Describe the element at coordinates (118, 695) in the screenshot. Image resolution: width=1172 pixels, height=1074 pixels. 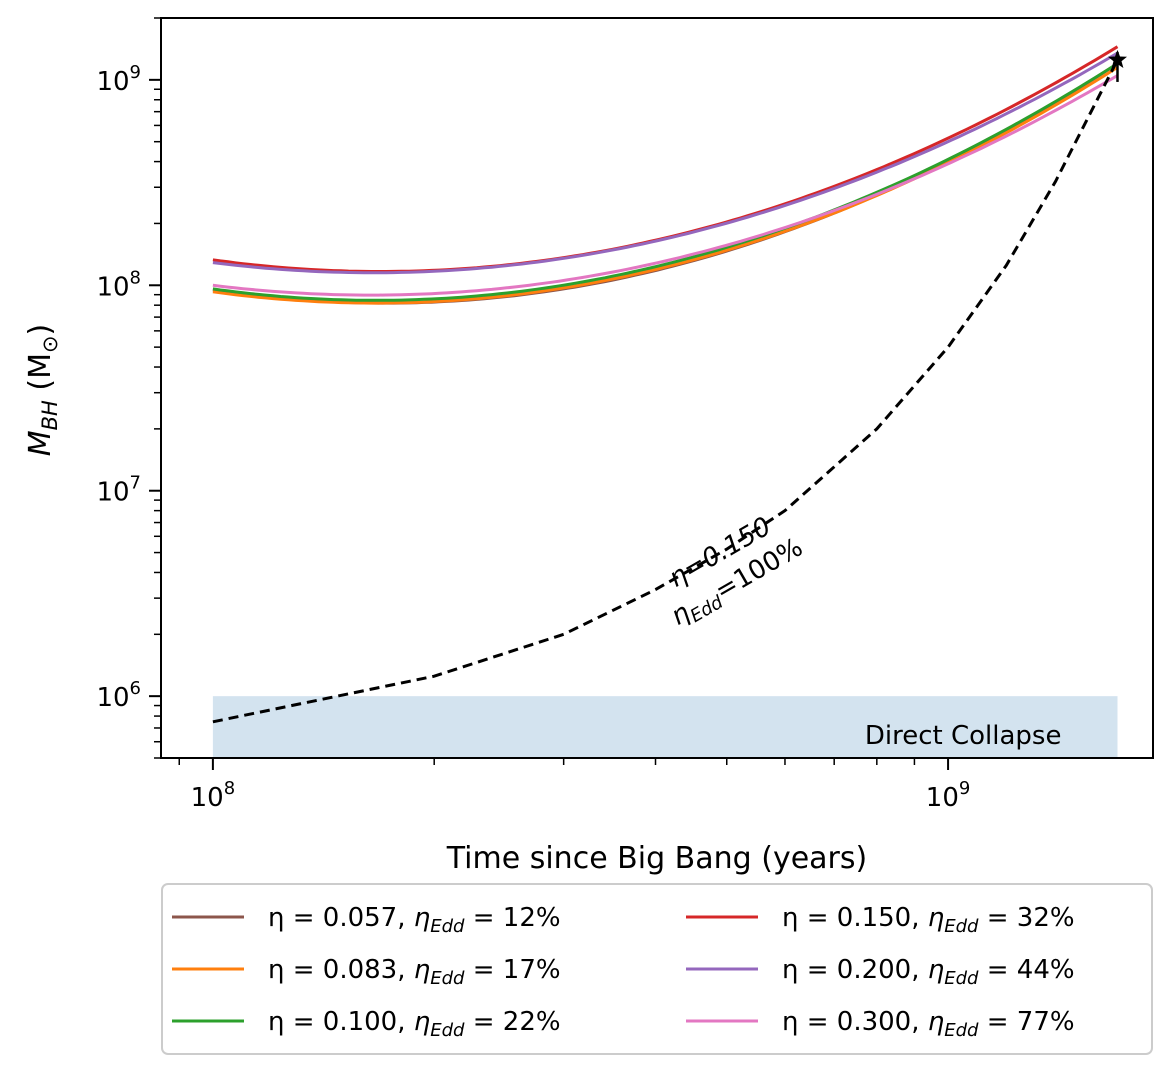
I see `y-tick-label-0: 10⁶` at that location.